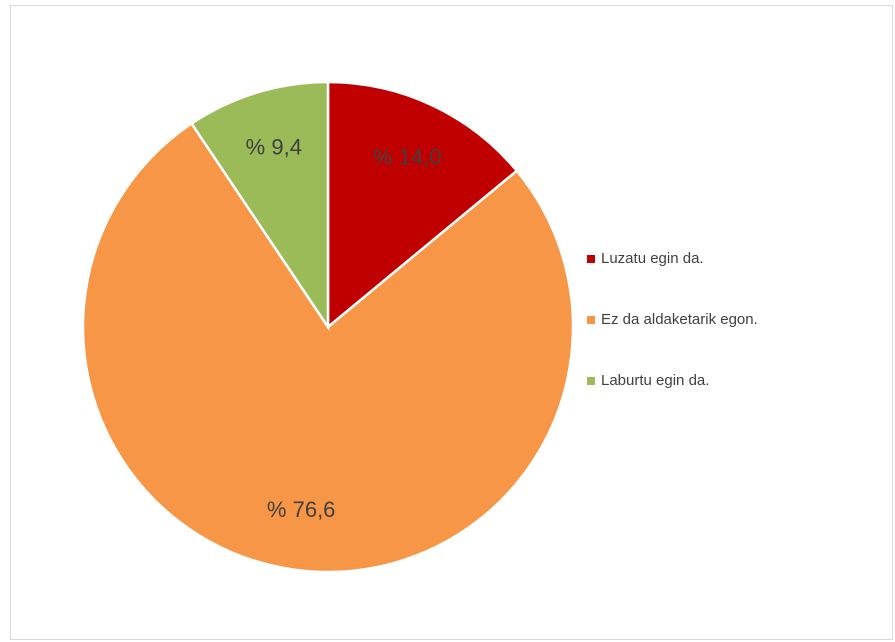 This screenshot has height=642, width=895. I want to click on data-label: % 14,0, so click(407, 156).